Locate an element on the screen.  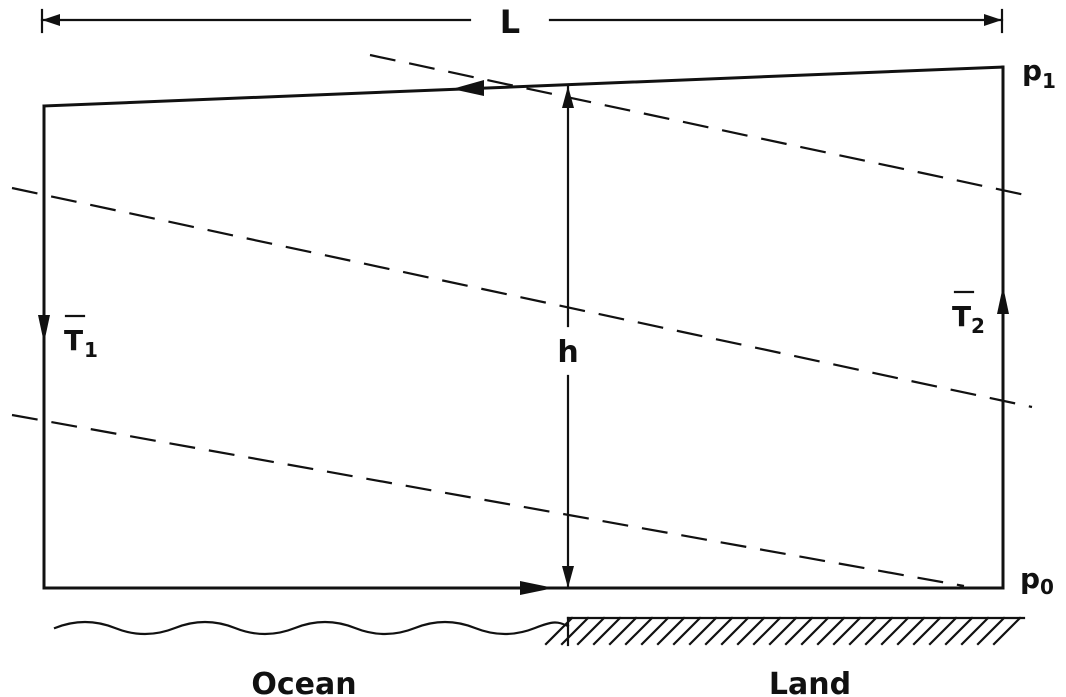
sinking-flow-arrow is located at coordinates (44, 329).